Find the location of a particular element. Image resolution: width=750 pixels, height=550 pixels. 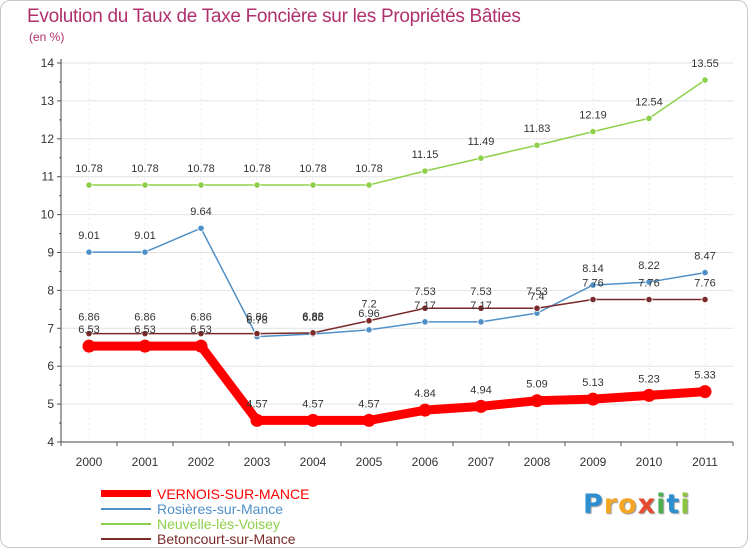

series-VERNOIS-SUR-MANCE is located at coordinates (397, 383).